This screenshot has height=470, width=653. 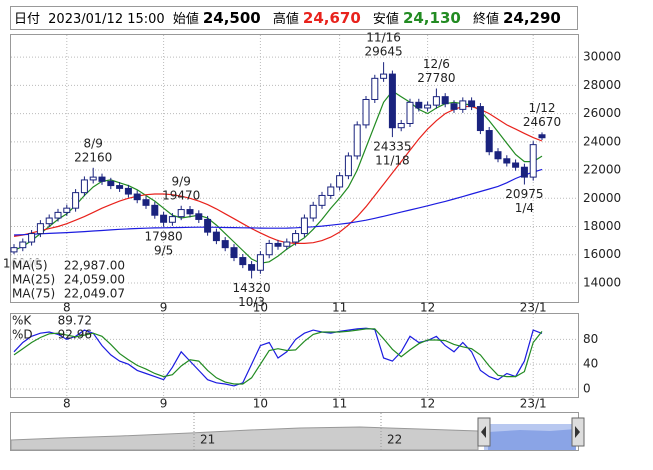 I want to click on open-label: 始値, so click(x=185, y=19).